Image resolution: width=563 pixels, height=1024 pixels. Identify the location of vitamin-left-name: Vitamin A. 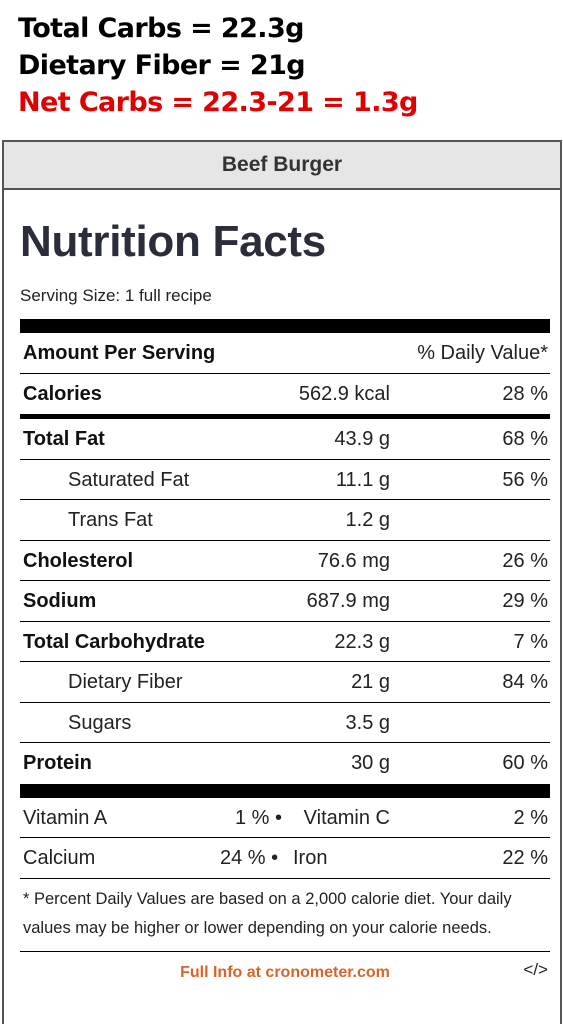
(65, 817).